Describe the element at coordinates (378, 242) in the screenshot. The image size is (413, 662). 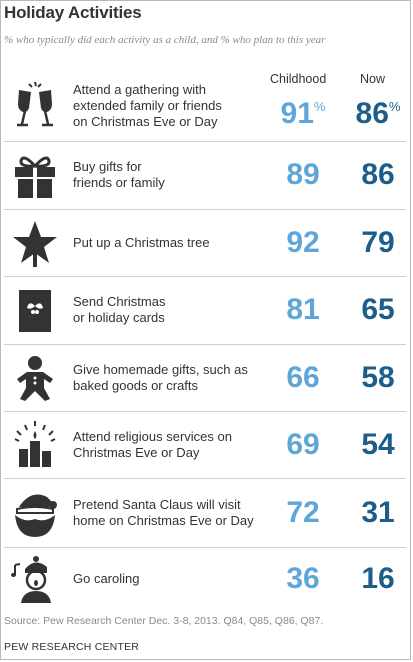
I see `now-value: 79` at that location.